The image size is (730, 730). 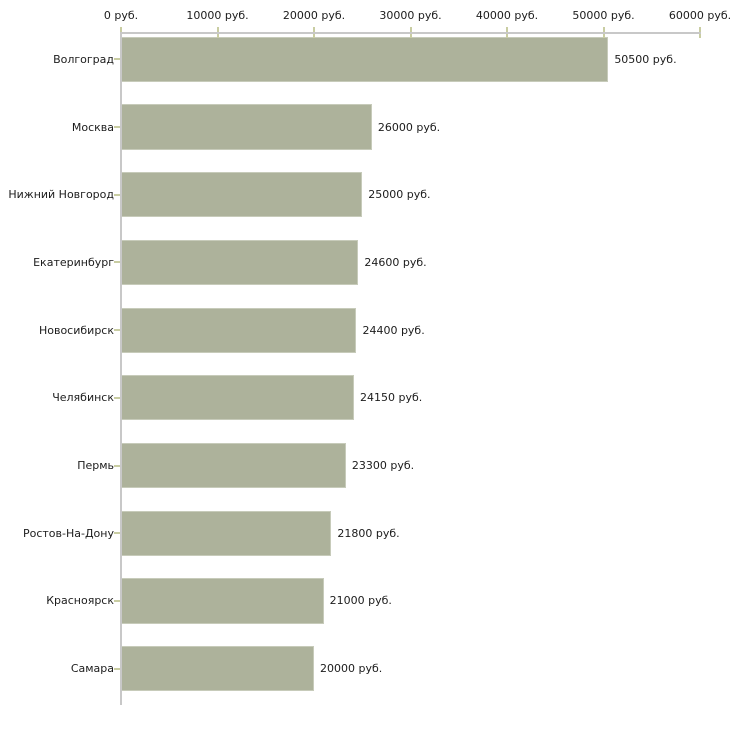 I want to click on category-label-9: Самара, so click(x=92, y=669).